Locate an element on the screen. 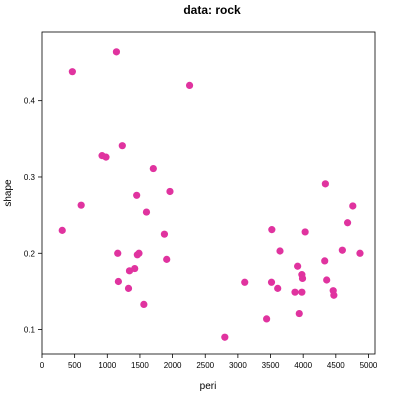  x-tick-label: 3000 is located at coordinates (238, 365).